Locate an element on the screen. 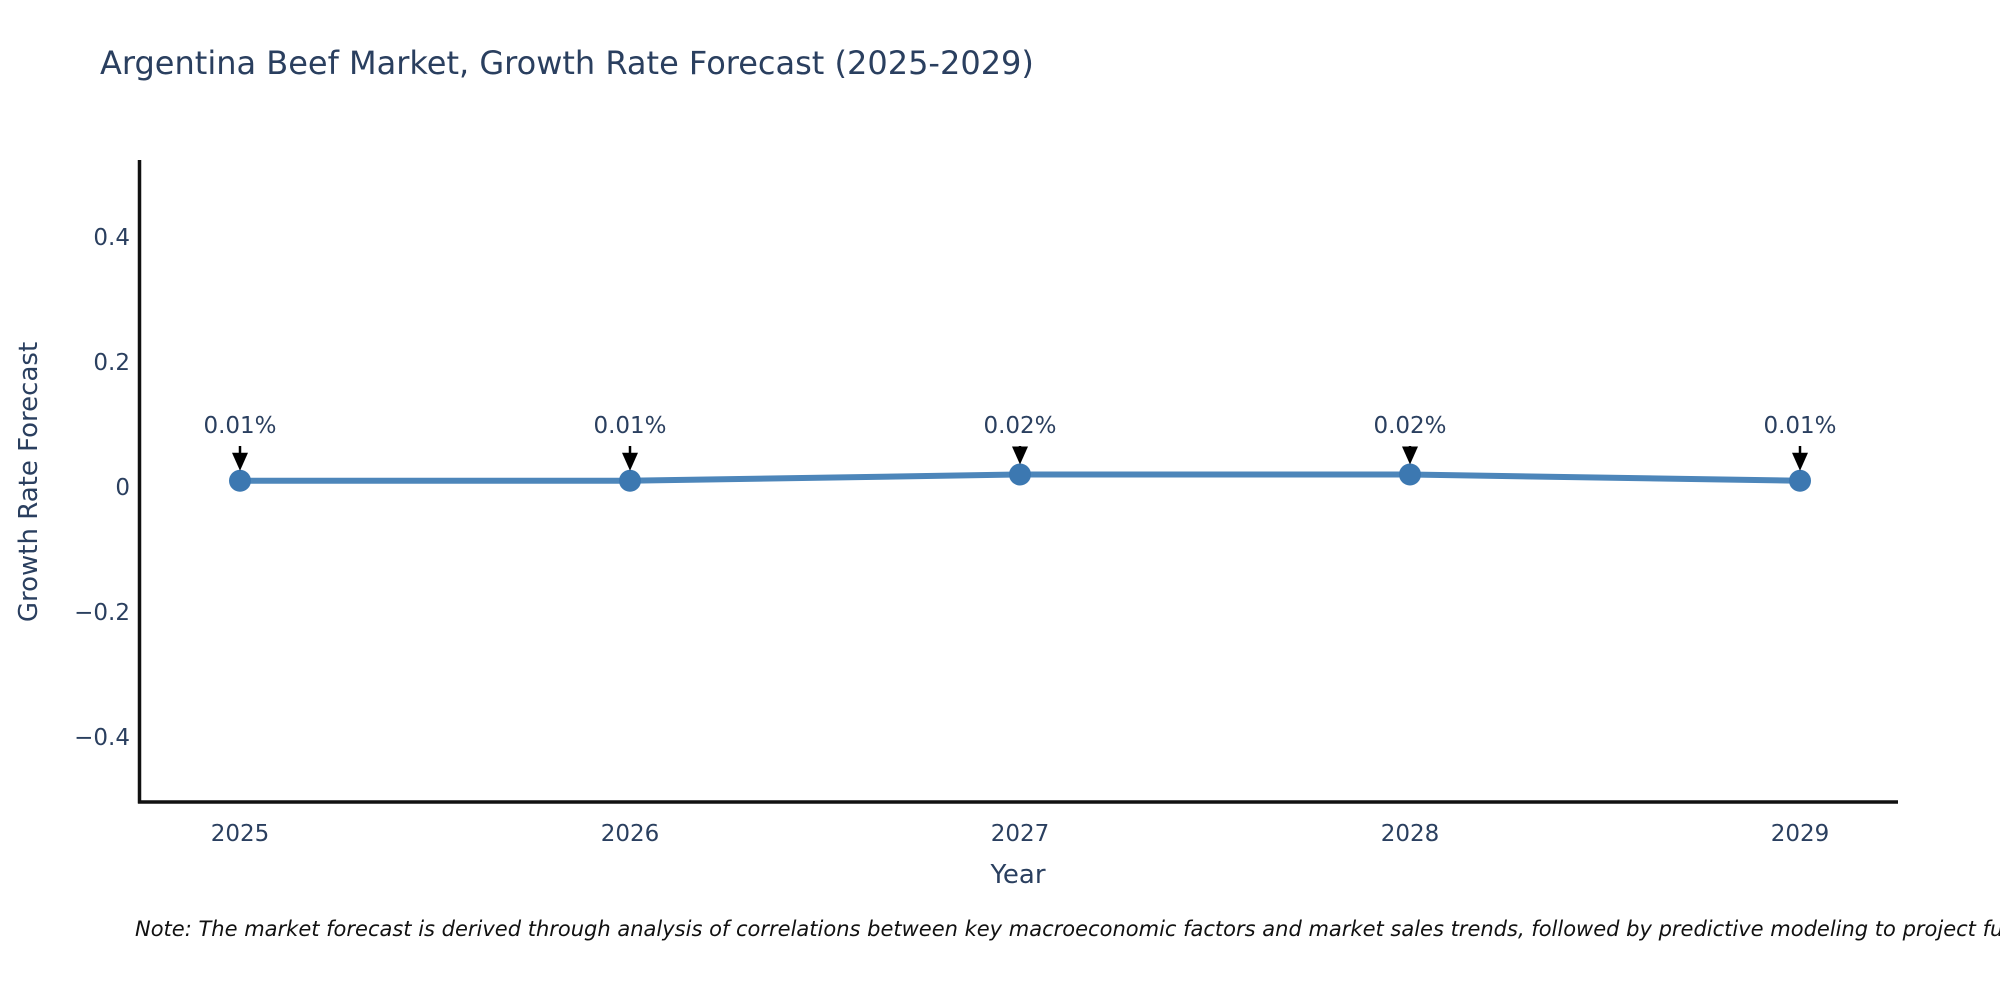  x-tick-label: 2027 is located at coordinates (1020, 834).